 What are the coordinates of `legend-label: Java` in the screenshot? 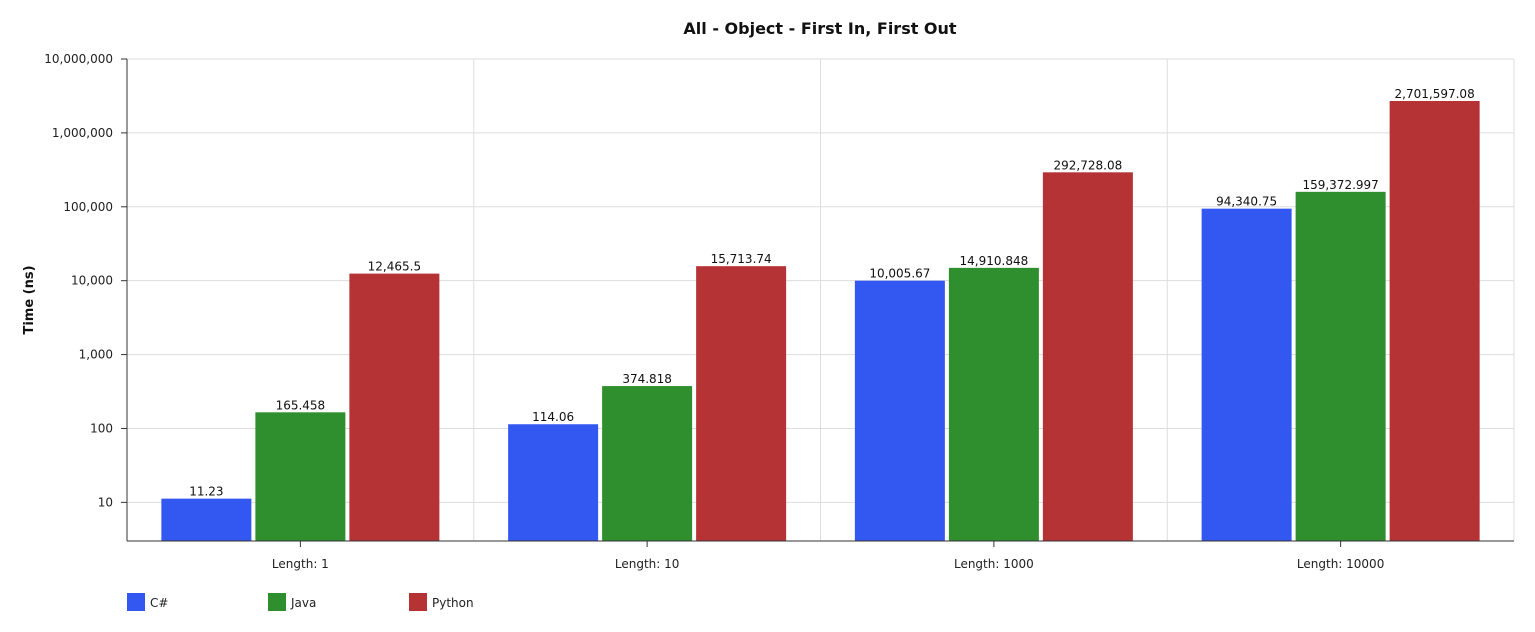 It's located at (303, 603).